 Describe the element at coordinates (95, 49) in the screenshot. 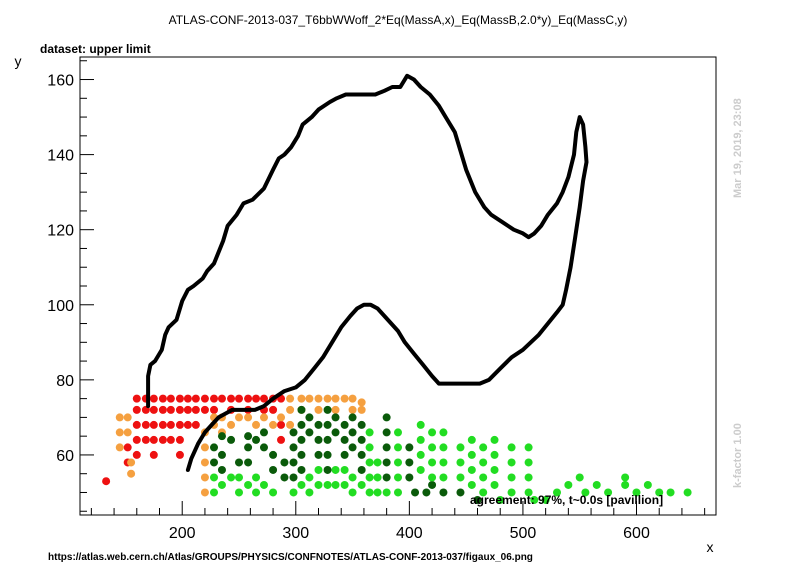

I see `dataset-label: dataset: upper limit` at that location.